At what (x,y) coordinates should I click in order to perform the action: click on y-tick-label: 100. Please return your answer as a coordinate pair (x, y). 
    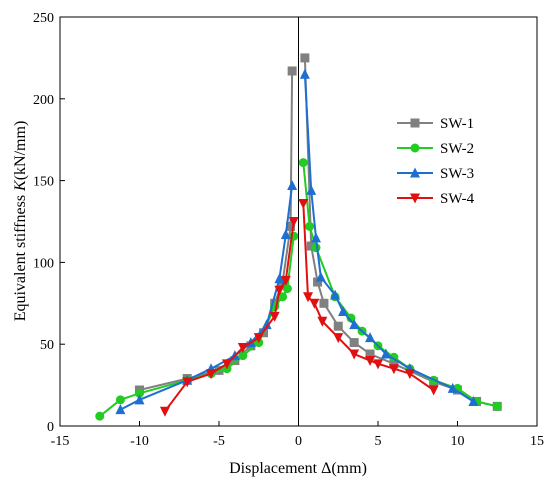
    Looking at the image, I should click on (43, 263).